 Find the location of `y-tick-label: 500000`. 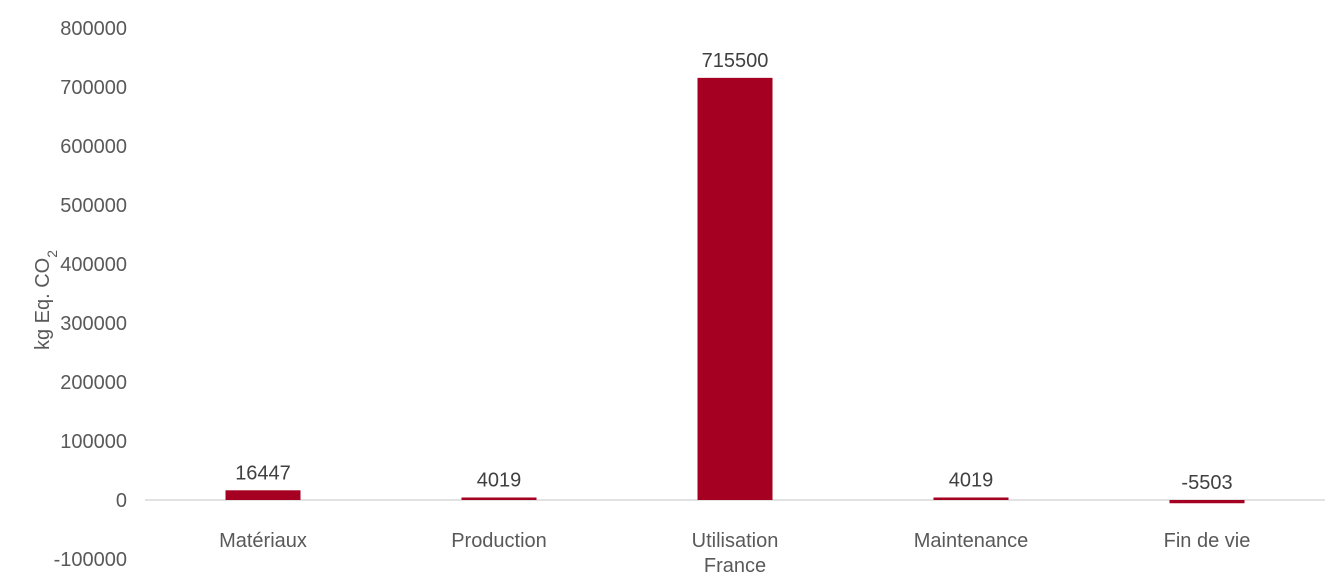

y-tick-label: 500000 is located at coordinates (93, 206).